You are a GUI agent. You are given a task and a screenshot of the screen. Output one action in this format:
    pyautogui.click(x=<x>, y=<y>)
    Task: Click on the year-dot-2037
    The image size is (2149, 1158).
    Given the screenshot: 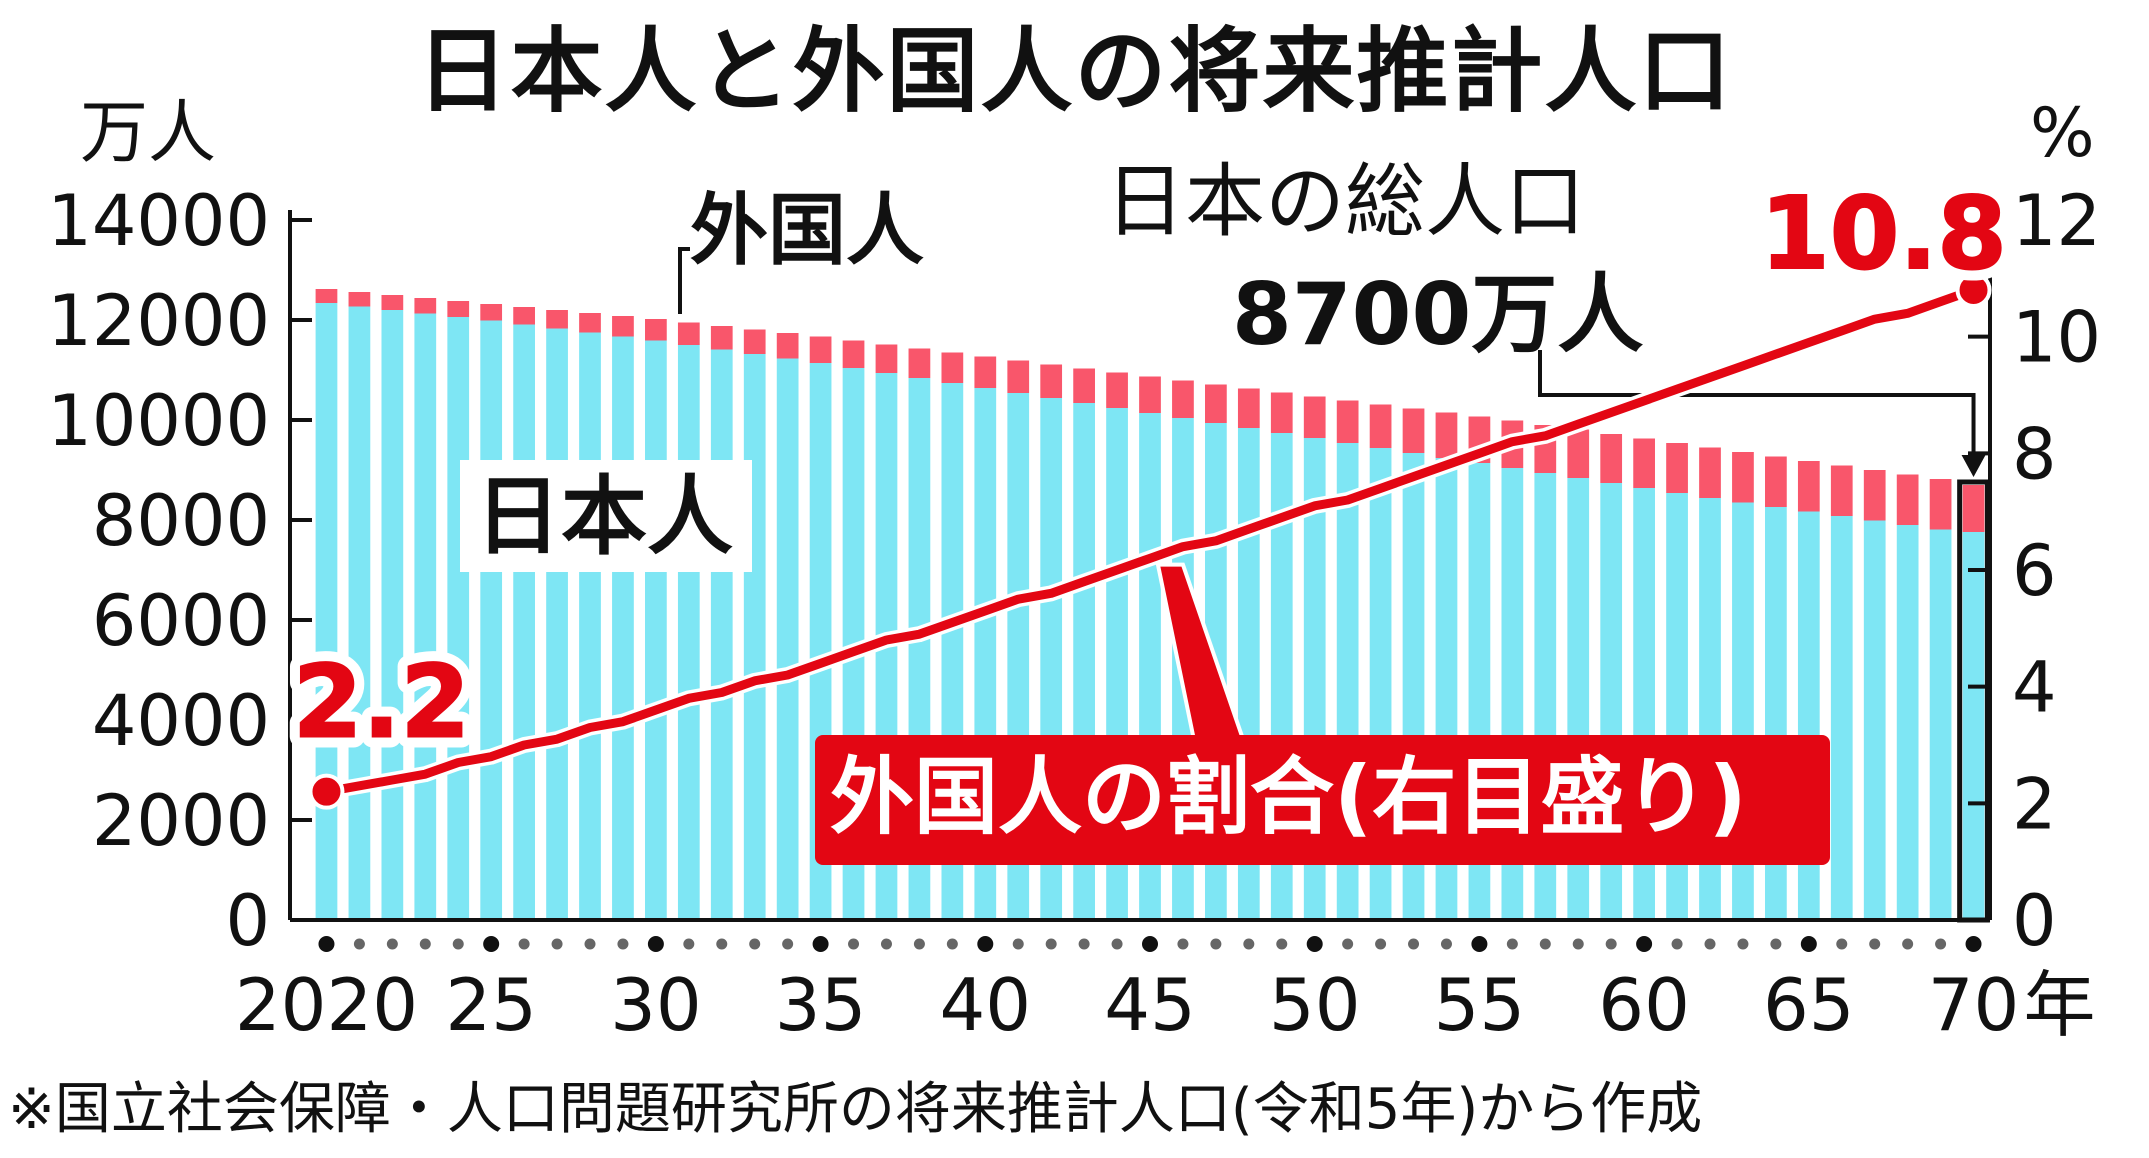 What is the action you would take?
    pyautogui.click(x=886, y=944)
    